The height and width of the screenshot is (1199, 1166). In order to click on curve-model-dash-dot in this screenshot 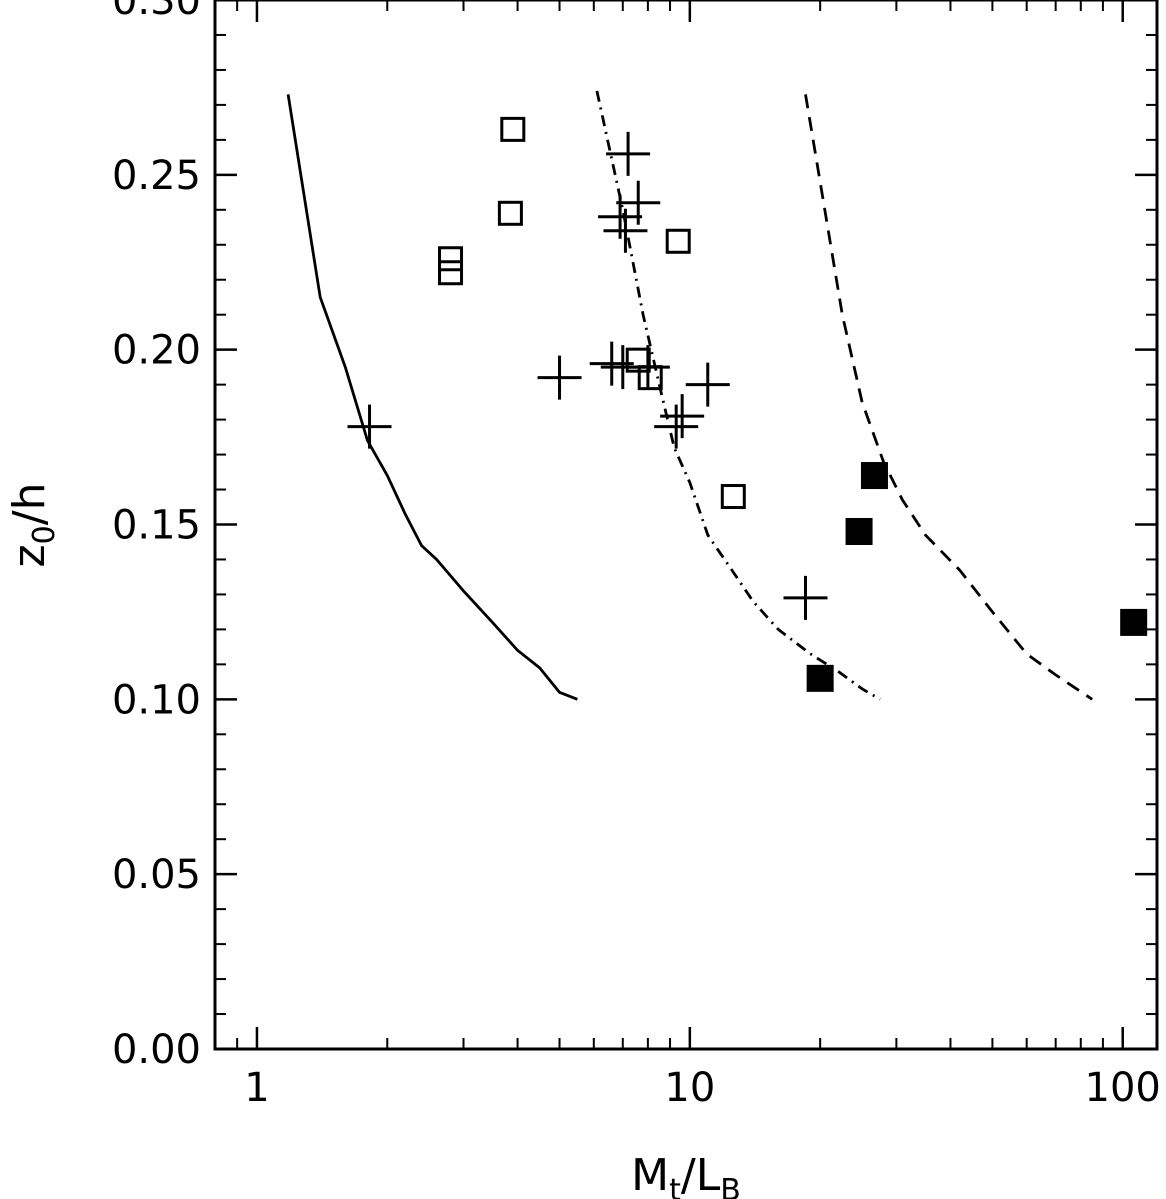, I will do `click(738, 395)`.